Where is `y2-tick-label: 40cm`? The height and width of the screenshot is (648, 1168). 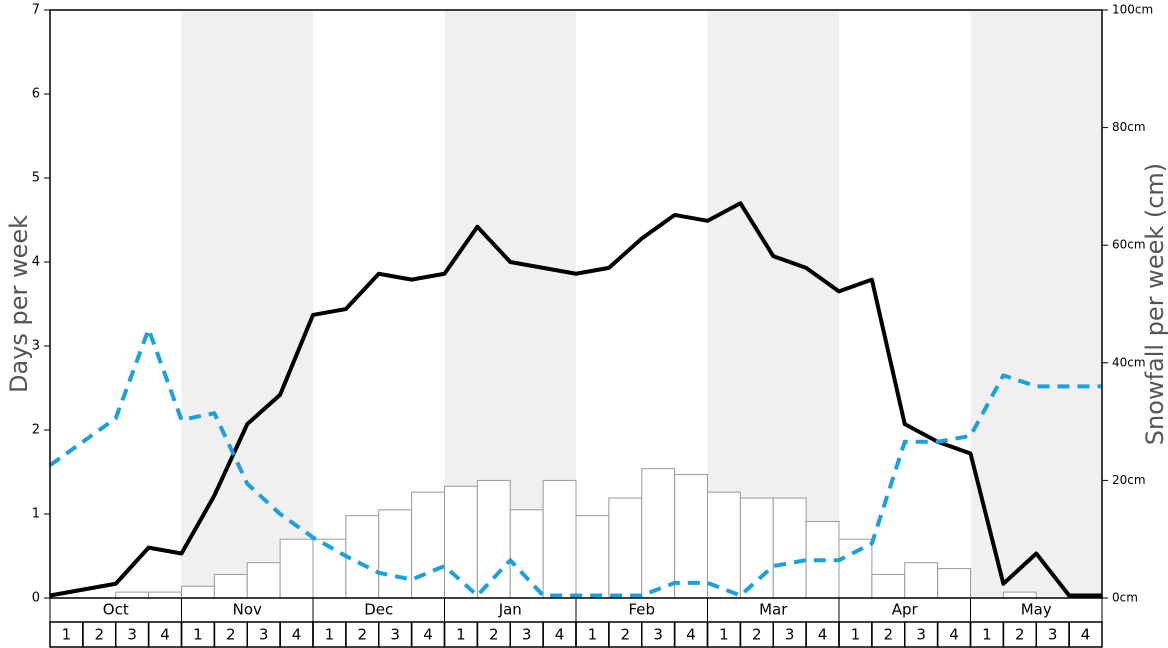 y2-tick-label: 40cm is located at coordinates (1129, 362).